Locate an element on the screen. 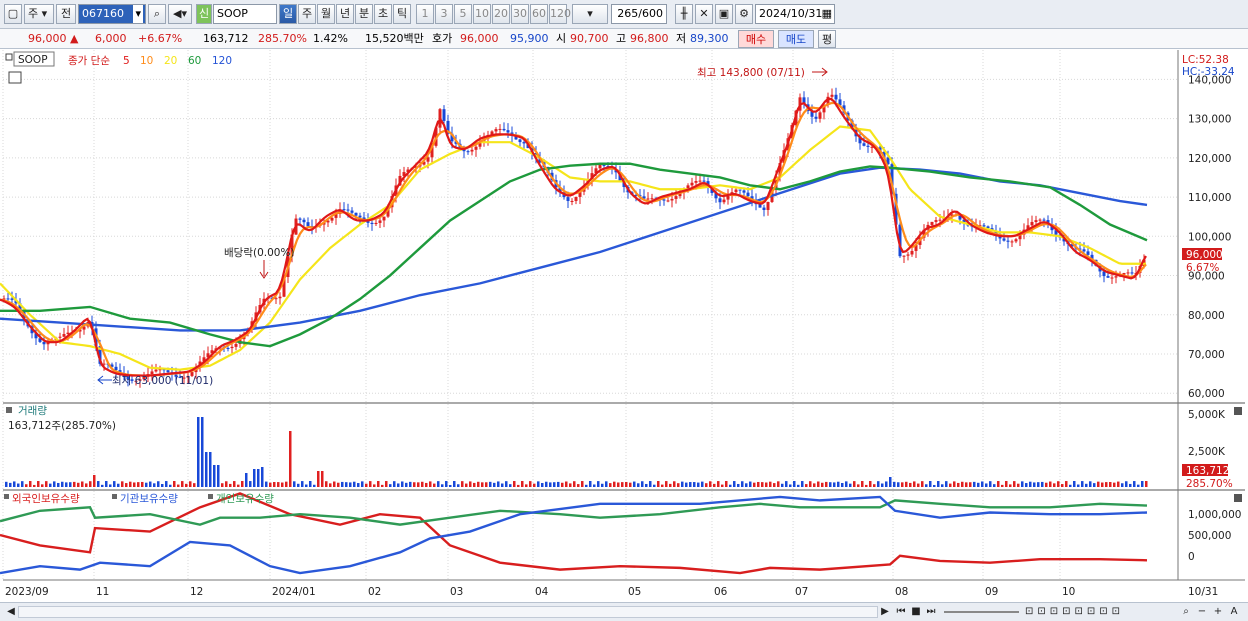 The image size is (1248, 621). font-icon: A is located at coordinates (1234, 611).